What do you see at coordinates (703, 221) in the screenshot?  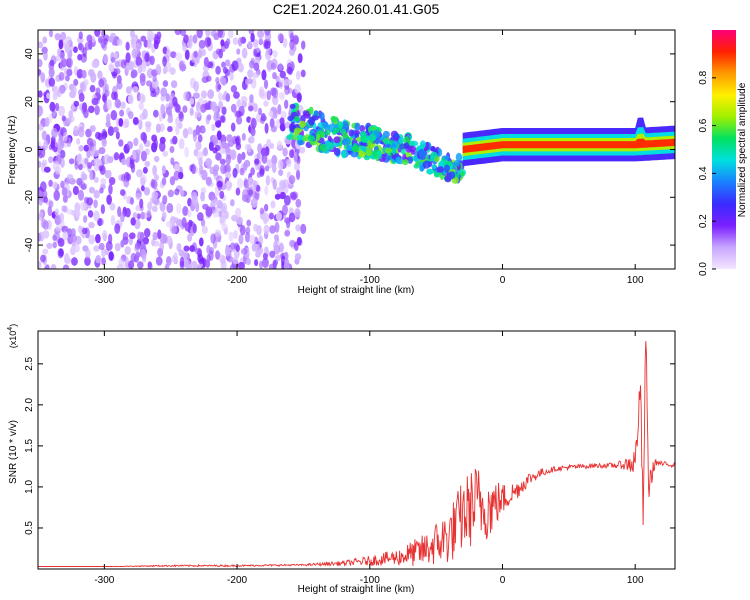 I see `colorbar-tick-label: 0.2` at bounding box center [703, 221].